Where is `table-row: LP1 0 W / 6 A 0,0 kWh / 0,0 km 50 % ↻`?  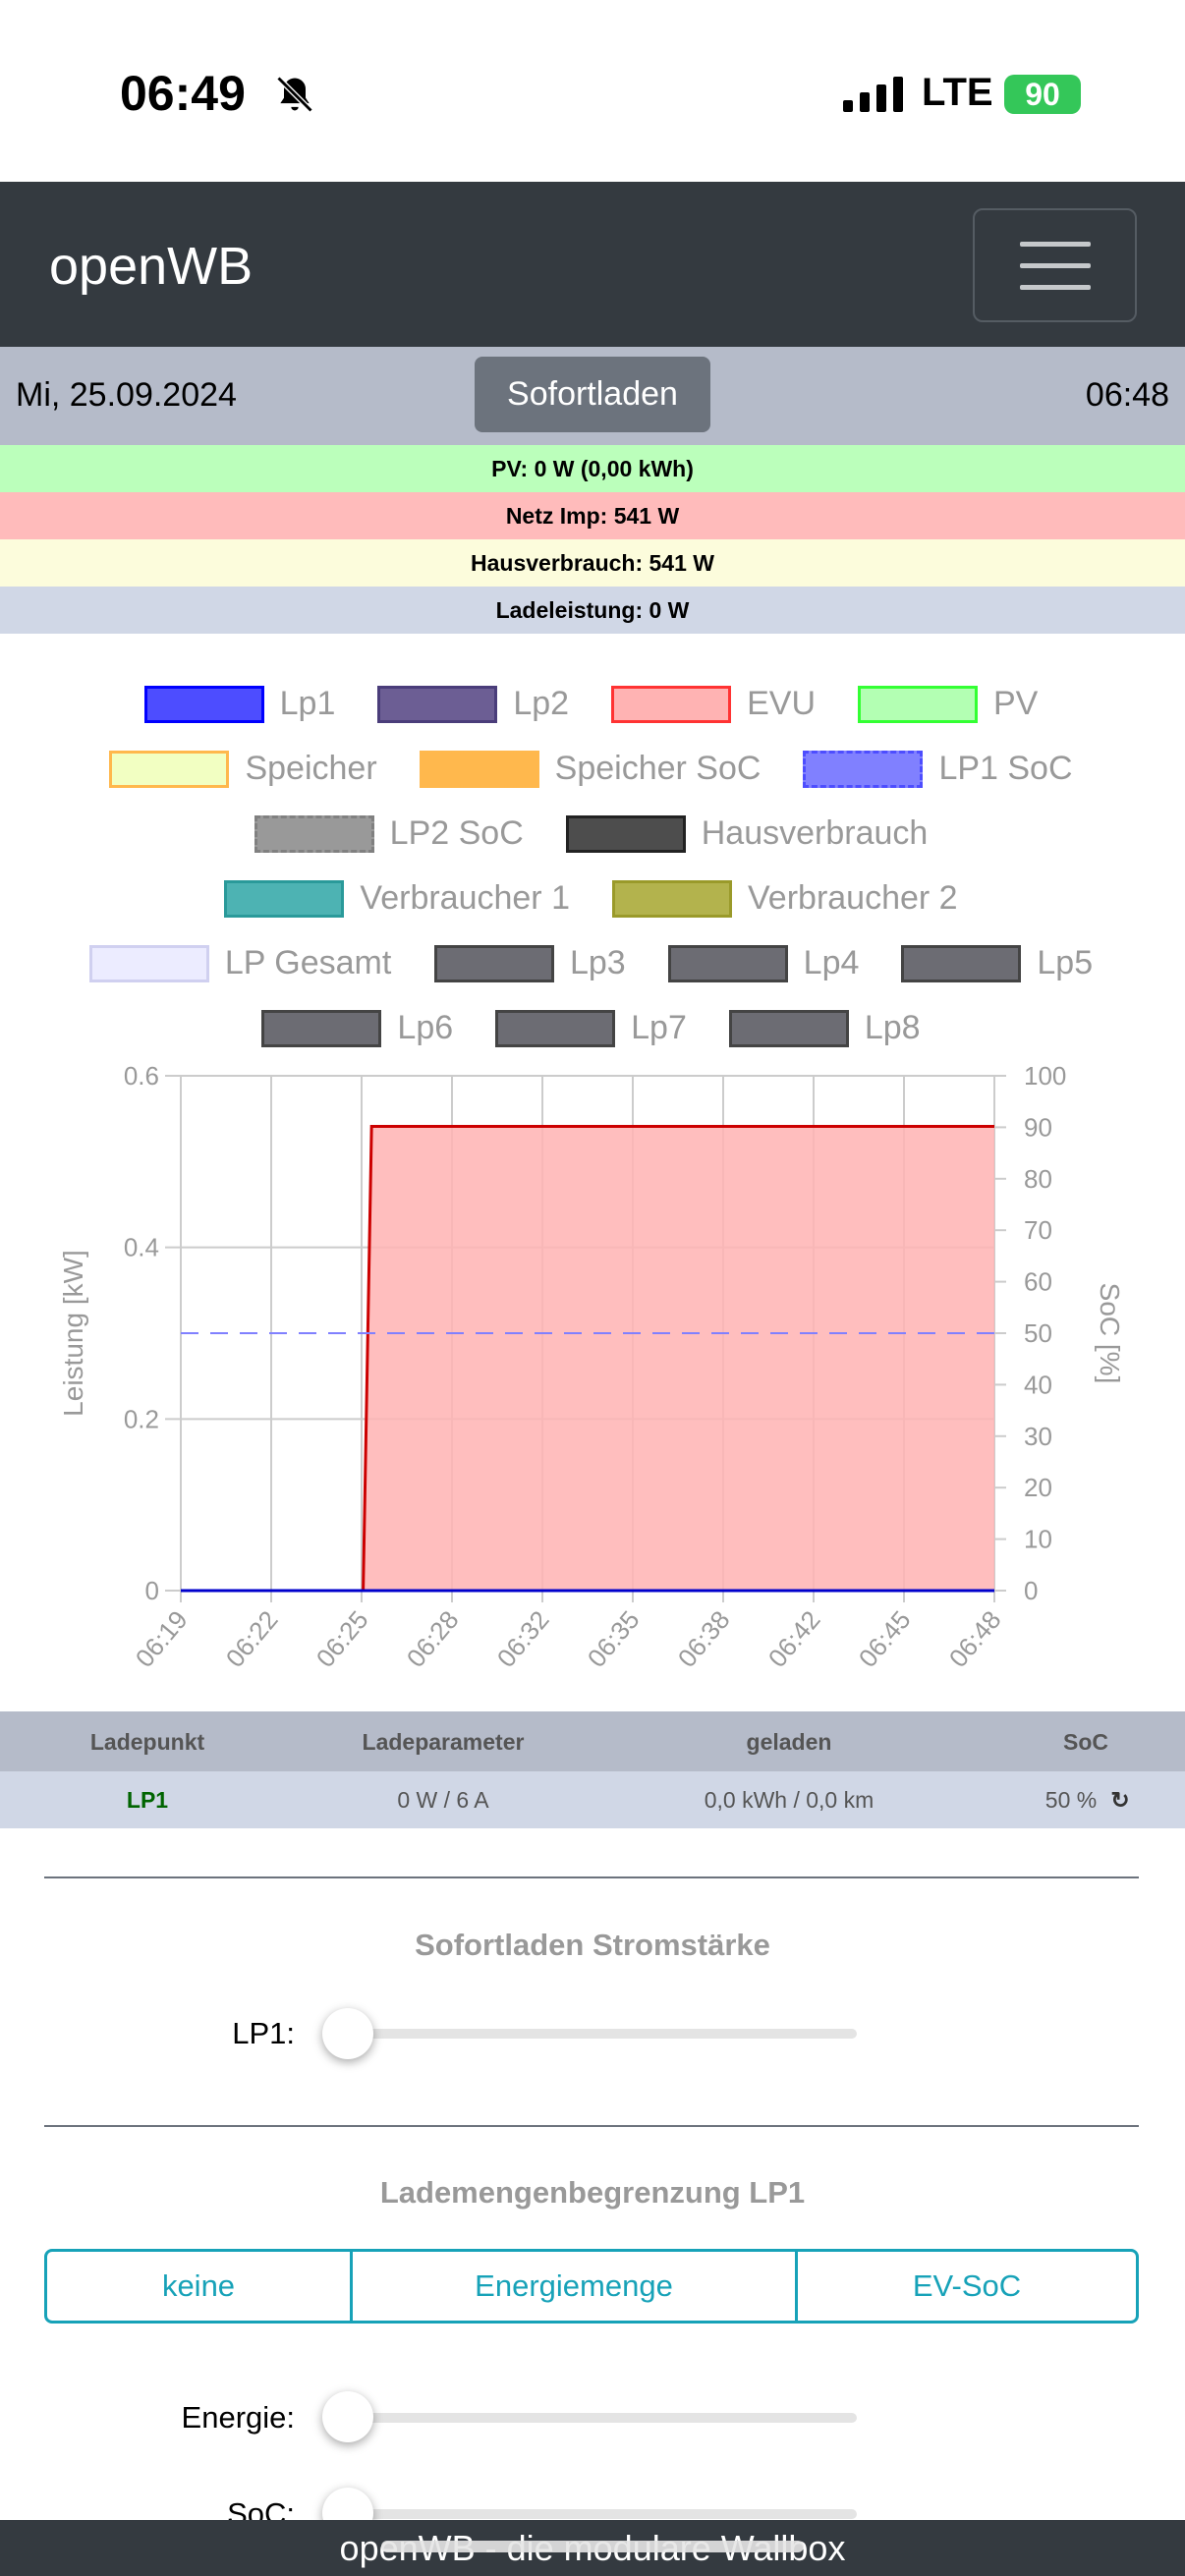 table-row: LP1 0 W / 6 A 0,0 kWh / 0,0 km 50 % ↻ is located at coordinates (592, 1799).